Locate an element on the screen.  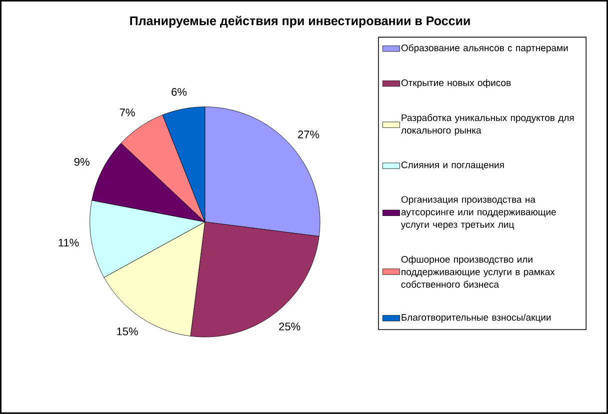
legend-label: Организация производства на аутсорсинге или поддерживающие услуги через третьих лиц is located at coordinates (478, 213).